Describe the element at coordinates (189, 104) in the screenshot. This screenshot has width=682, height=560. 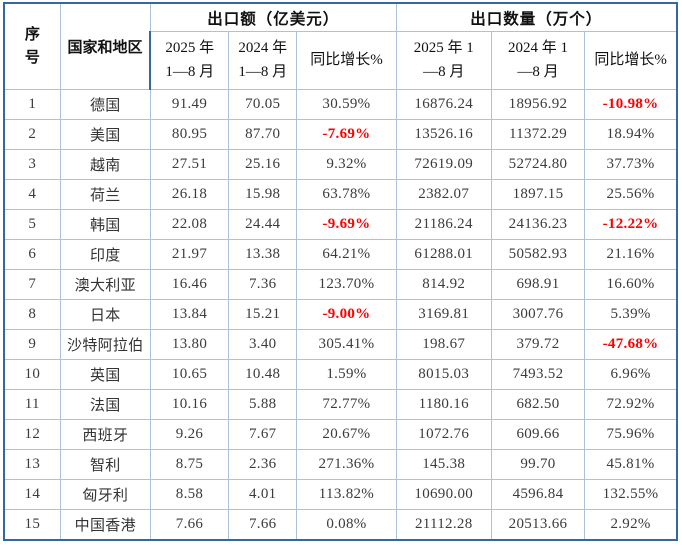
I see `cell-value-2025: 91.49` at that location.